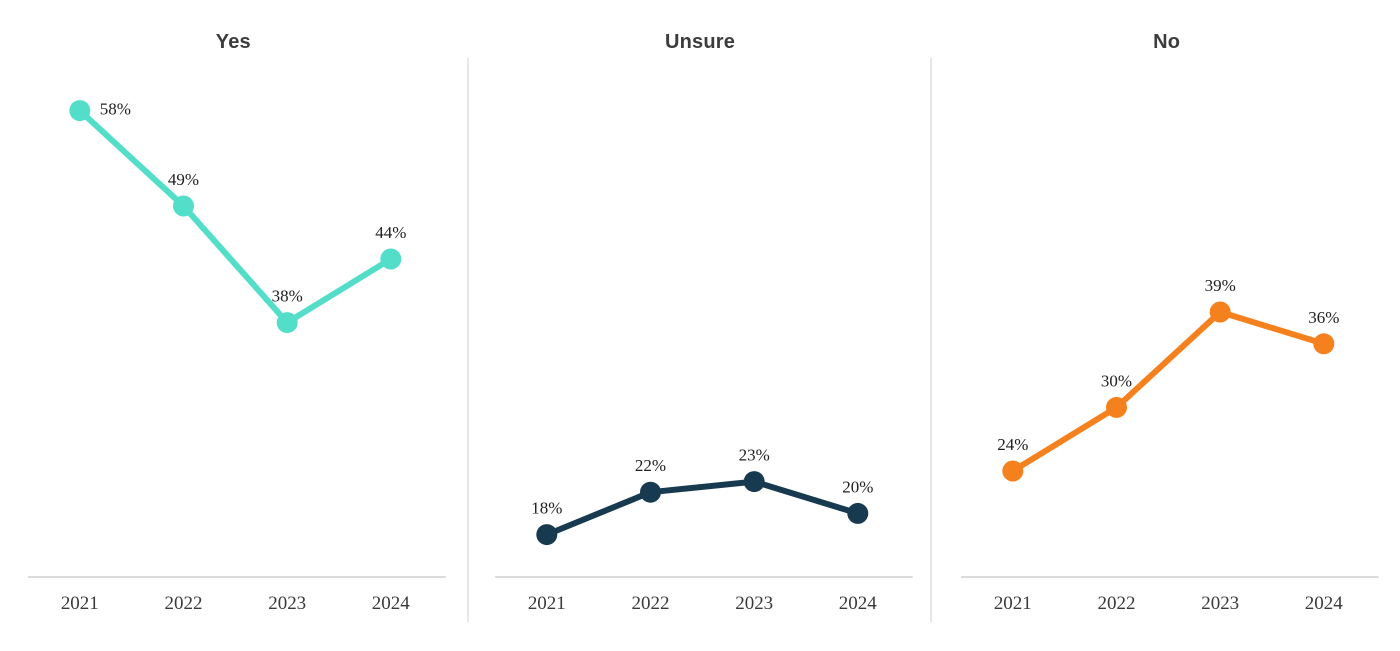  What do you see at coordinates (287, 296) in the screenshot?
I see `value-label: 38%` at bounding box center [287, 296].